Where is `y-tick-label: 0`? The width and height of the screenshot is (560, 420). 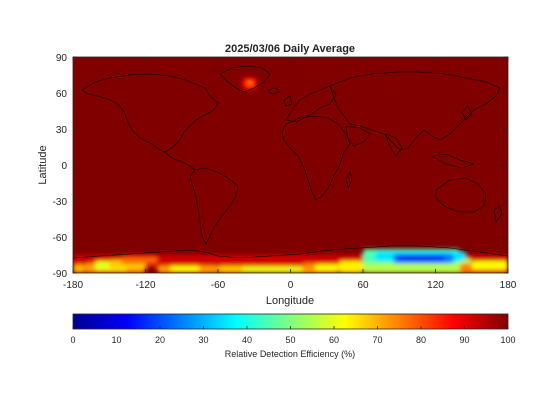
y-tick-label: 0 is located at coordinates (64, 166).